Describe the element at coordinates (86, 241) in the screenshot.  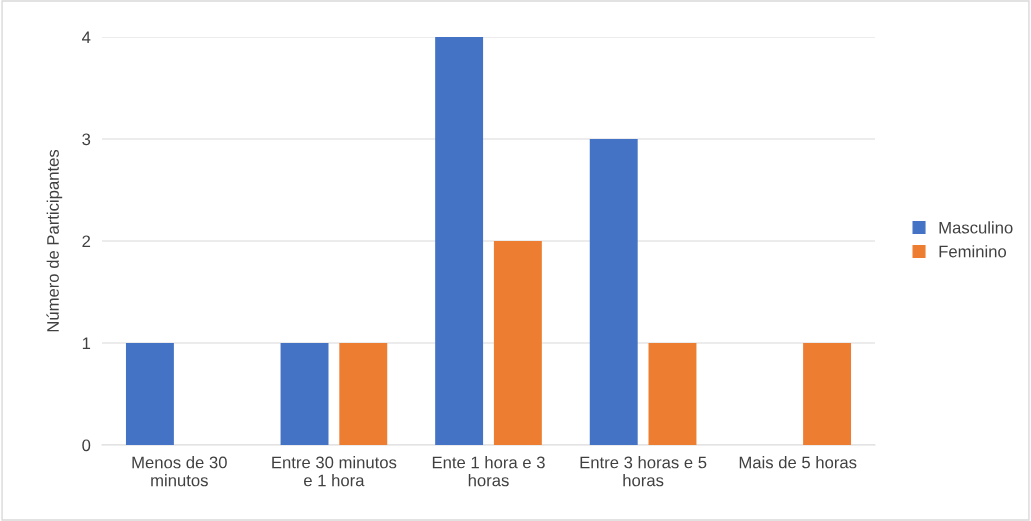
I see `y-tick-label: 2` at that location.